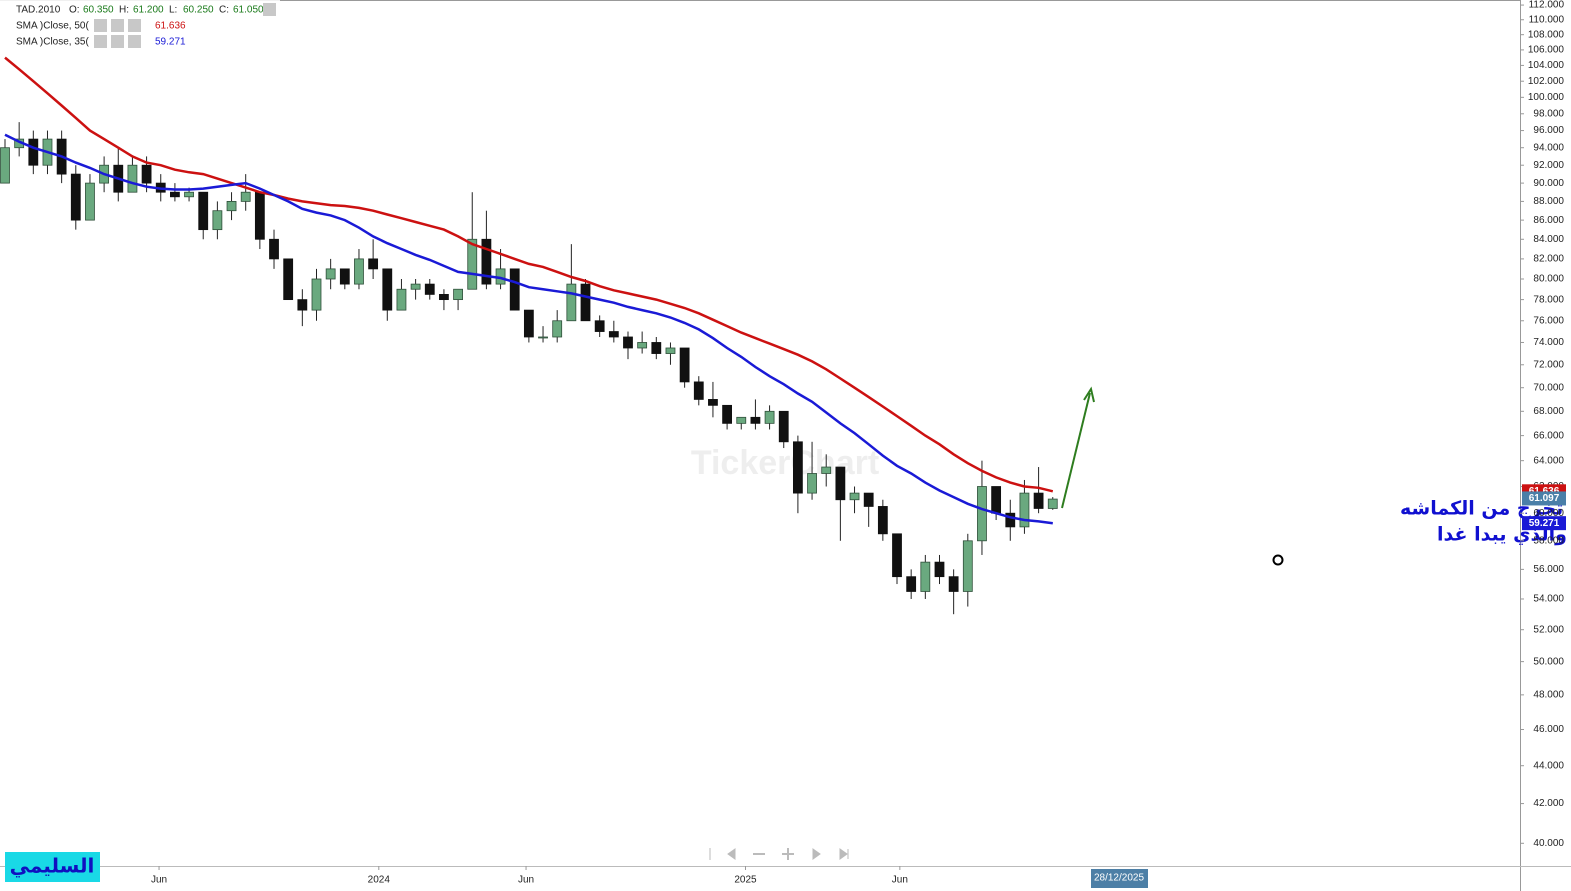 The height and width of the screenshot is (891, 1571). I want to click on y-tick-label: 86.000, so click(1548, 220).